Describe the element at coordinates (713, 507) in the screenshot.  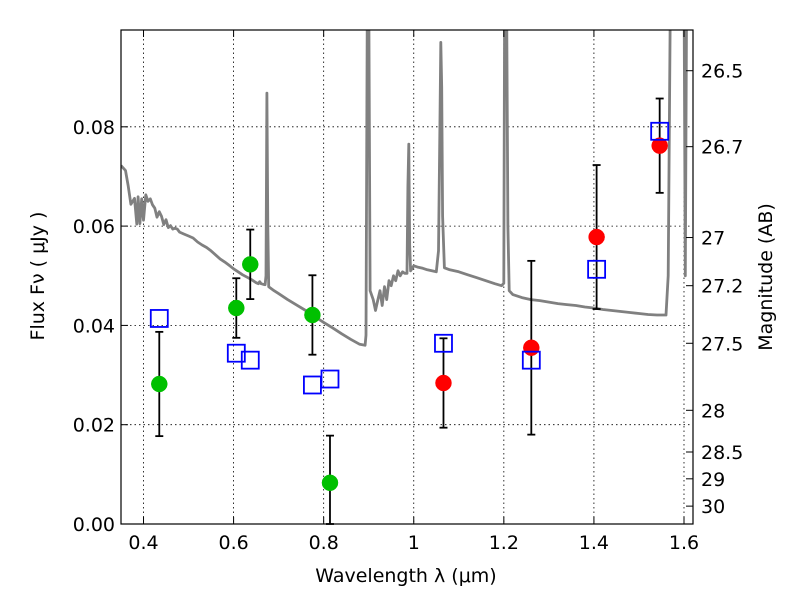
I see `y2-tick-label: 30` at that location.